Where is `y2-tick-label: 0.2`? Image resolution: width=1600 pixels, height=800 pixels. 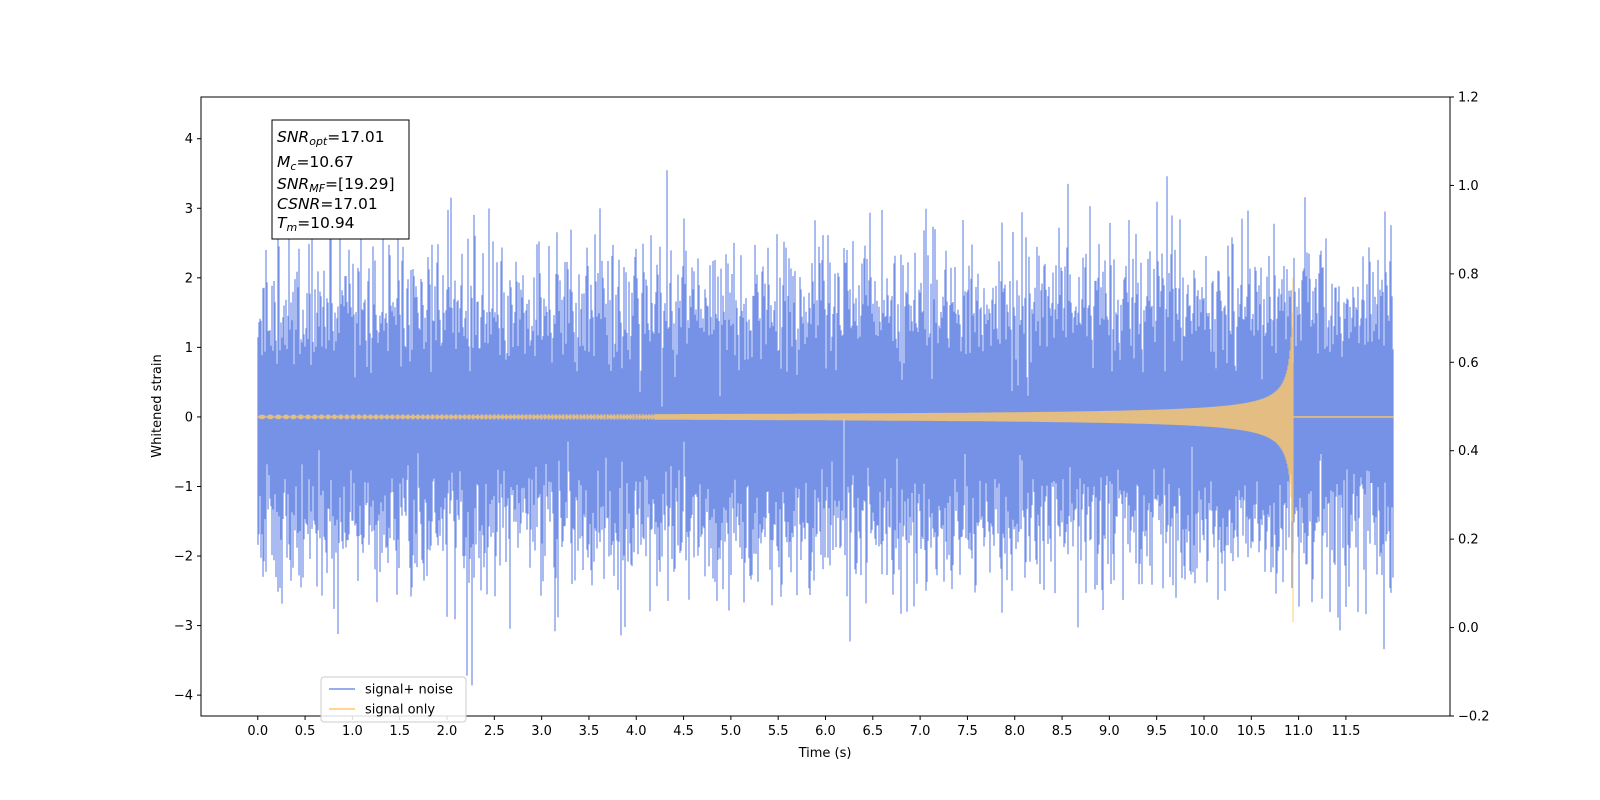 y2-tick-label: 0.2 is located at coordinates (1468, 540).